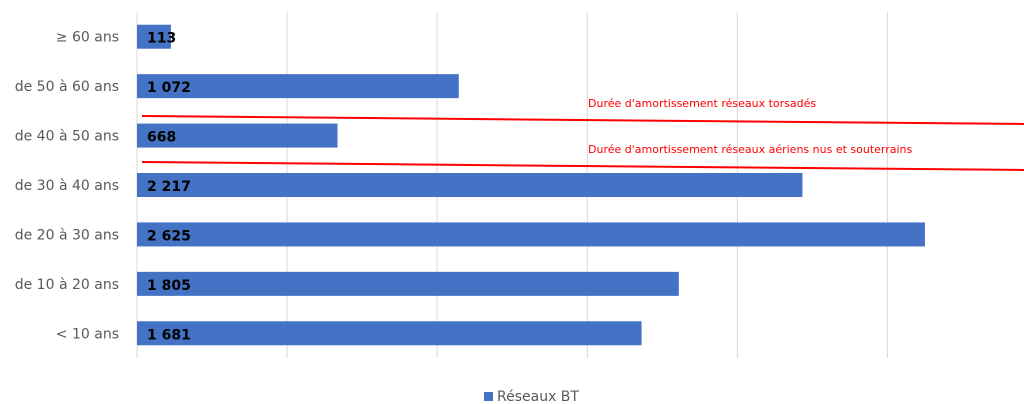  I want to click on y-tick-label: ≥ 60 ans, so click(87, 38).